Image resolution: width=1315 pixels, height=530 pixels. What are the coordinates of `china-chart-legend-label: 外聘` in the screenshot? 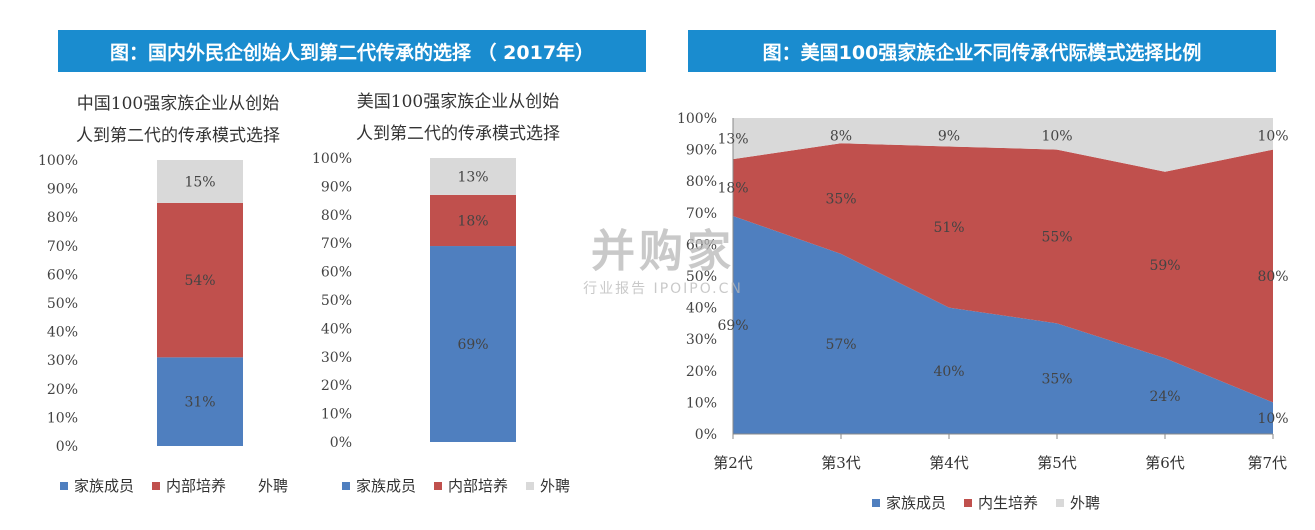 It's located at (273, 486).